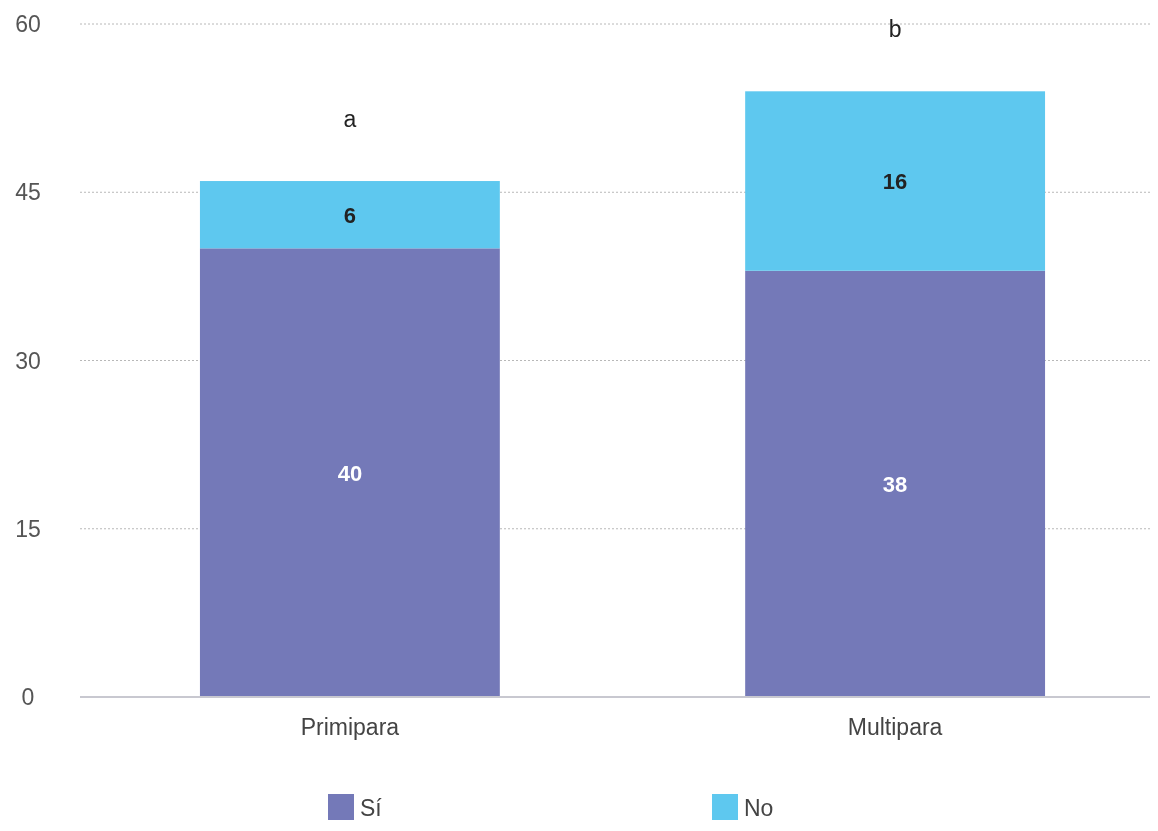 The image size is (1158, 831). What do you see at coordinates (28, 360) in the screenshot?
I see `y-tick-label: 30` at bounding box center [28, 360].